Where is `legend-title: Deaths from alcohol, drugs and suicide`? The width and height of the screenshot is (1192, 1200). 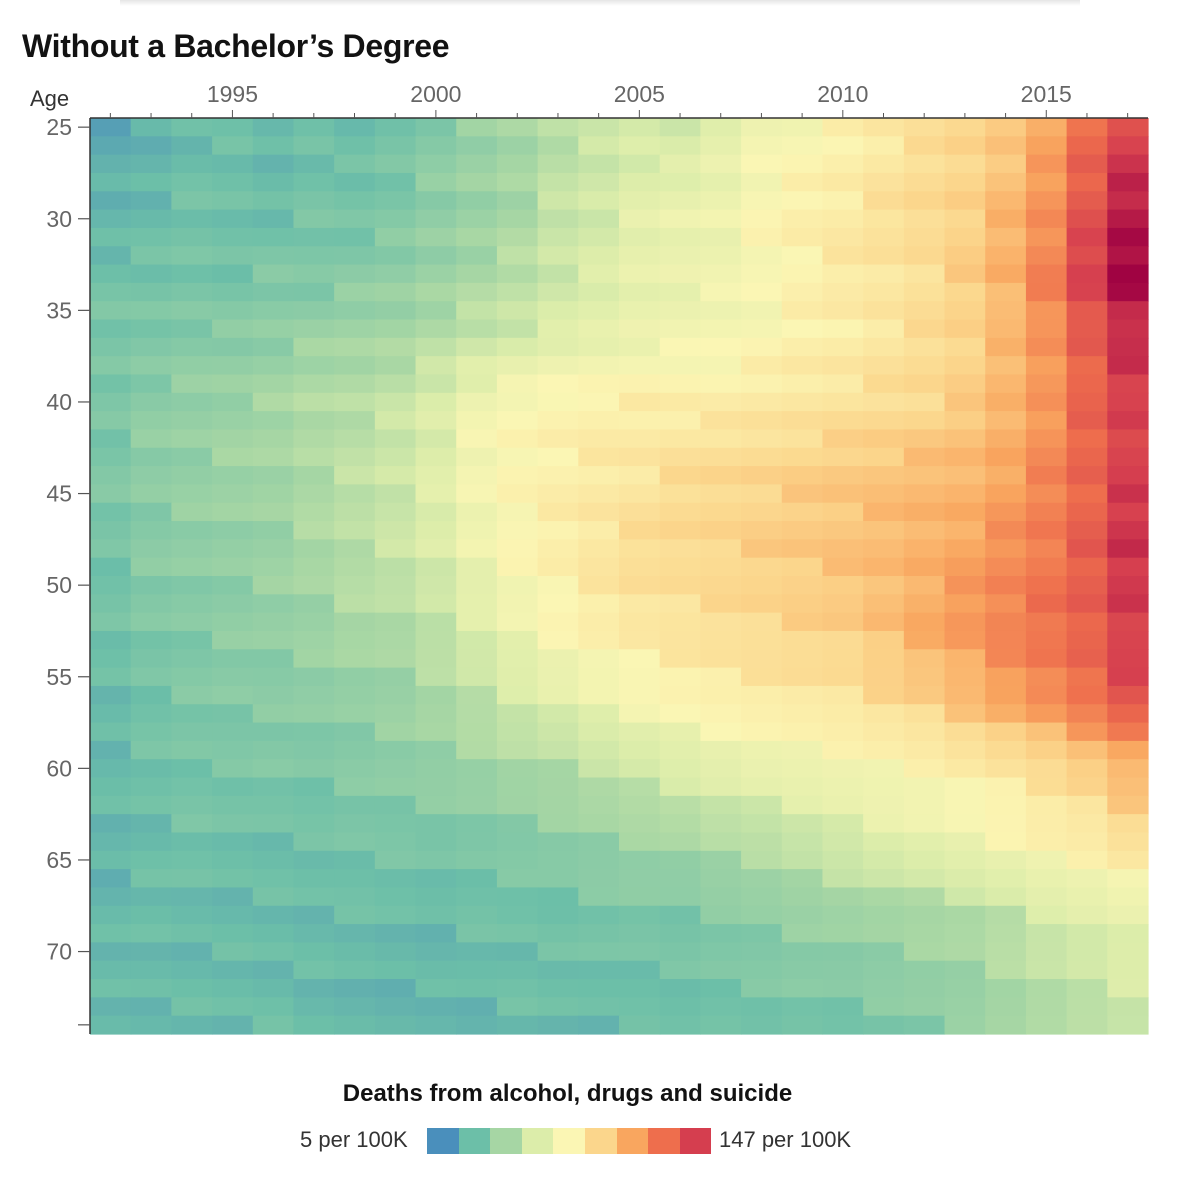
legend-title: Deaths from alcohol, drugs and suicide is located at coordinates (567, 1093).